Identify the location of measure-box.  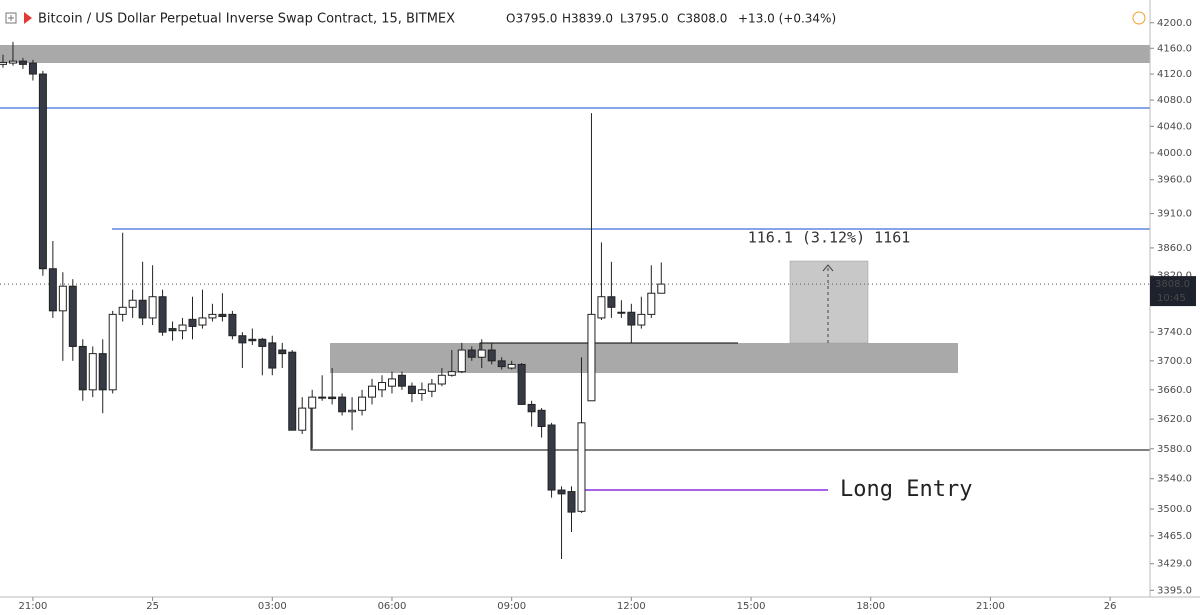
(829, 302).